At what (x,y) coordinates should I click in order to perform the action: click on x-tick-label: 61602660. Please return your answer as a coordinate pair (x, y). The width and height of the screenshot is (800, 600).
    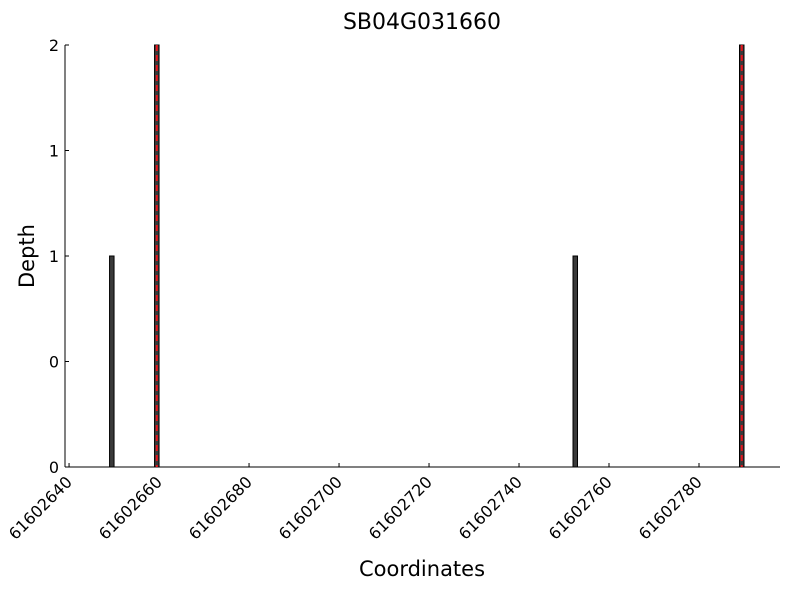
    Looking at the image, I should click on (130, 507).